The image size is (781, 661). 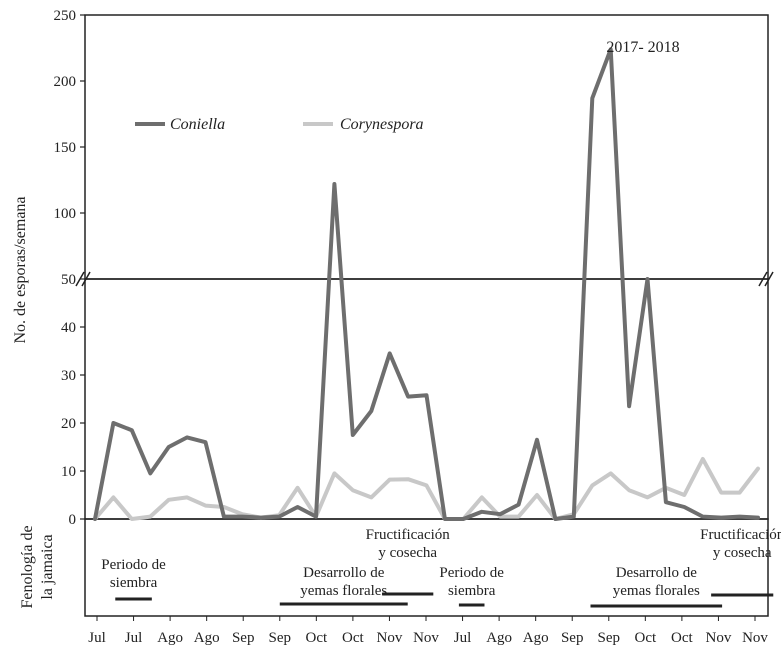 What do you see at coordinates (642, 47) in the screenshot?
I see `chart-title: 2017- 2018` at bounding box center [642, 47].